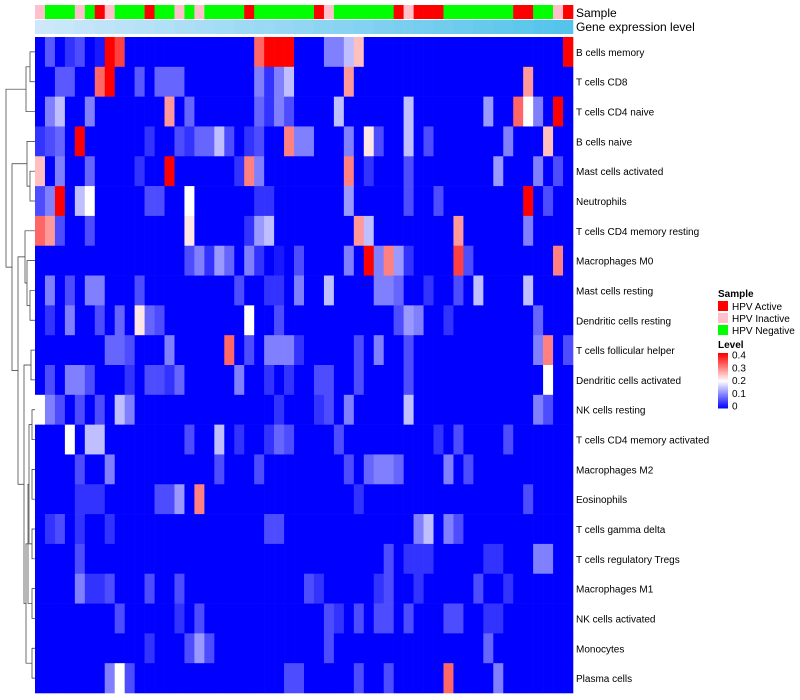 The width and height of the screenshot is (800, 700). What do you see at coordinates (604, 142) in the screenshot?
I see `row-label: B cells naive` at bounding box center [604, 142].